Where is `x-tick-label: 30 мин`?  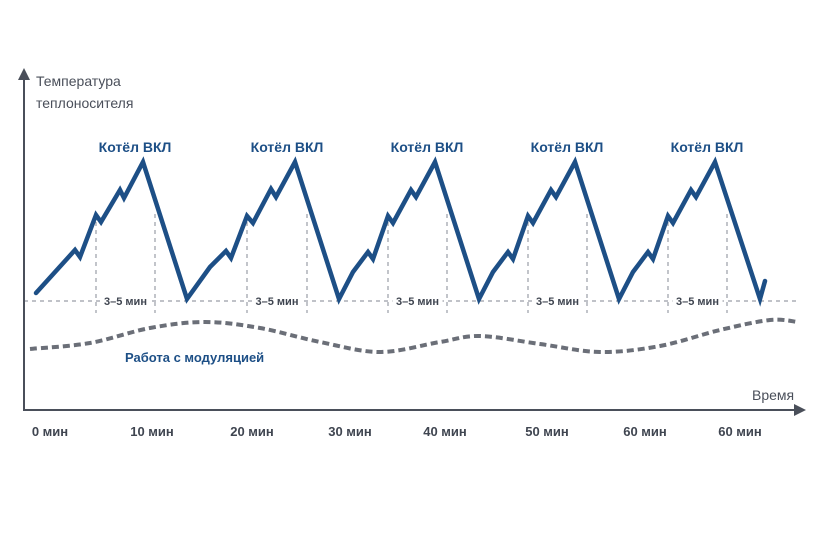 x-tick-label: 30 мин is located at coordinates (350, 431).